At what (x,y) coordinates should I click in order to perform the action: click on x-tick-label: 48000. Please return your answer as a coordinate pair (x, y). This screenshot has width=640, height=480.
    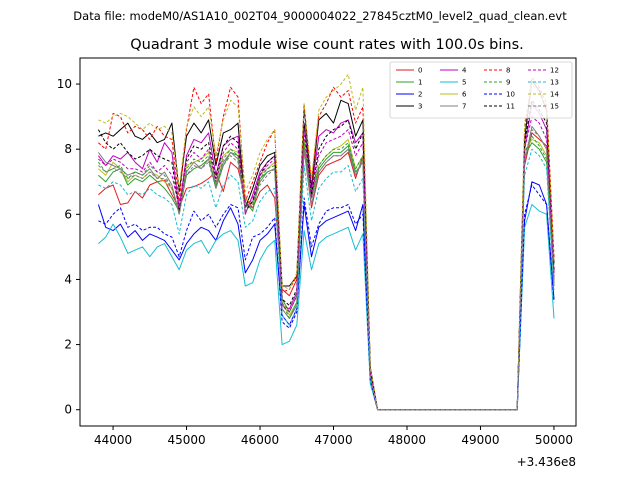
    Looking at the image, I should click on (407, 440).